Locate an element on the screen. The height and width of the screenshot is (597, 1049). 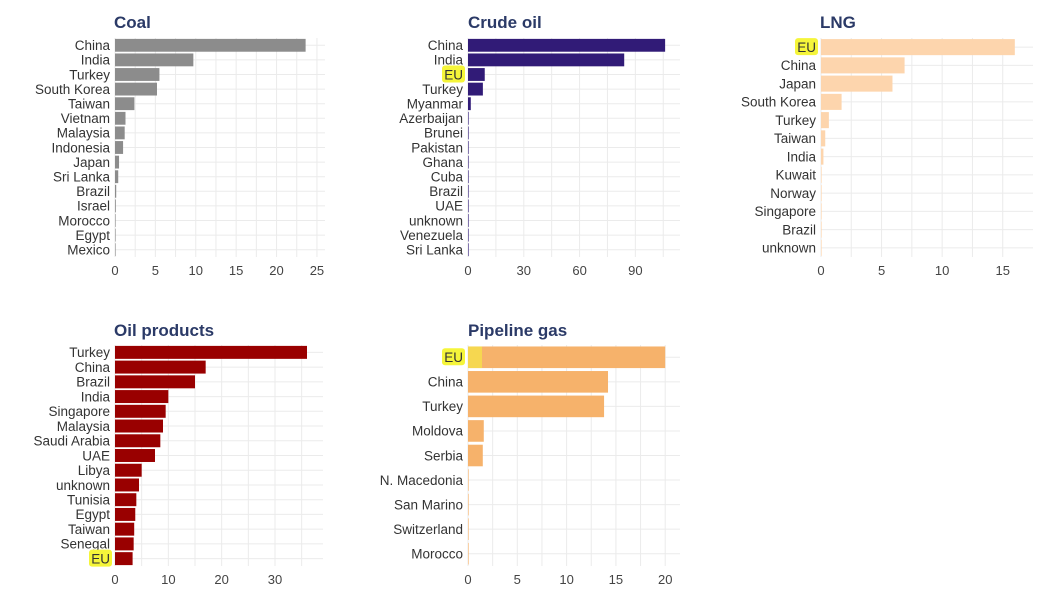
bar-vietnam is located at coordinates (120, 118).